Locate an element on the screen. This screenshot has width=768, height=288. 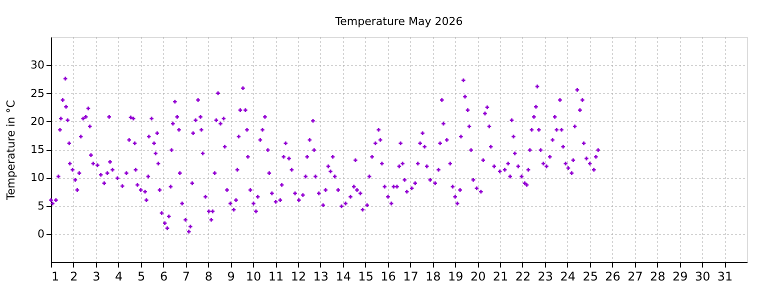
x-tick-label: 27 is located at coordinates (635, 277).